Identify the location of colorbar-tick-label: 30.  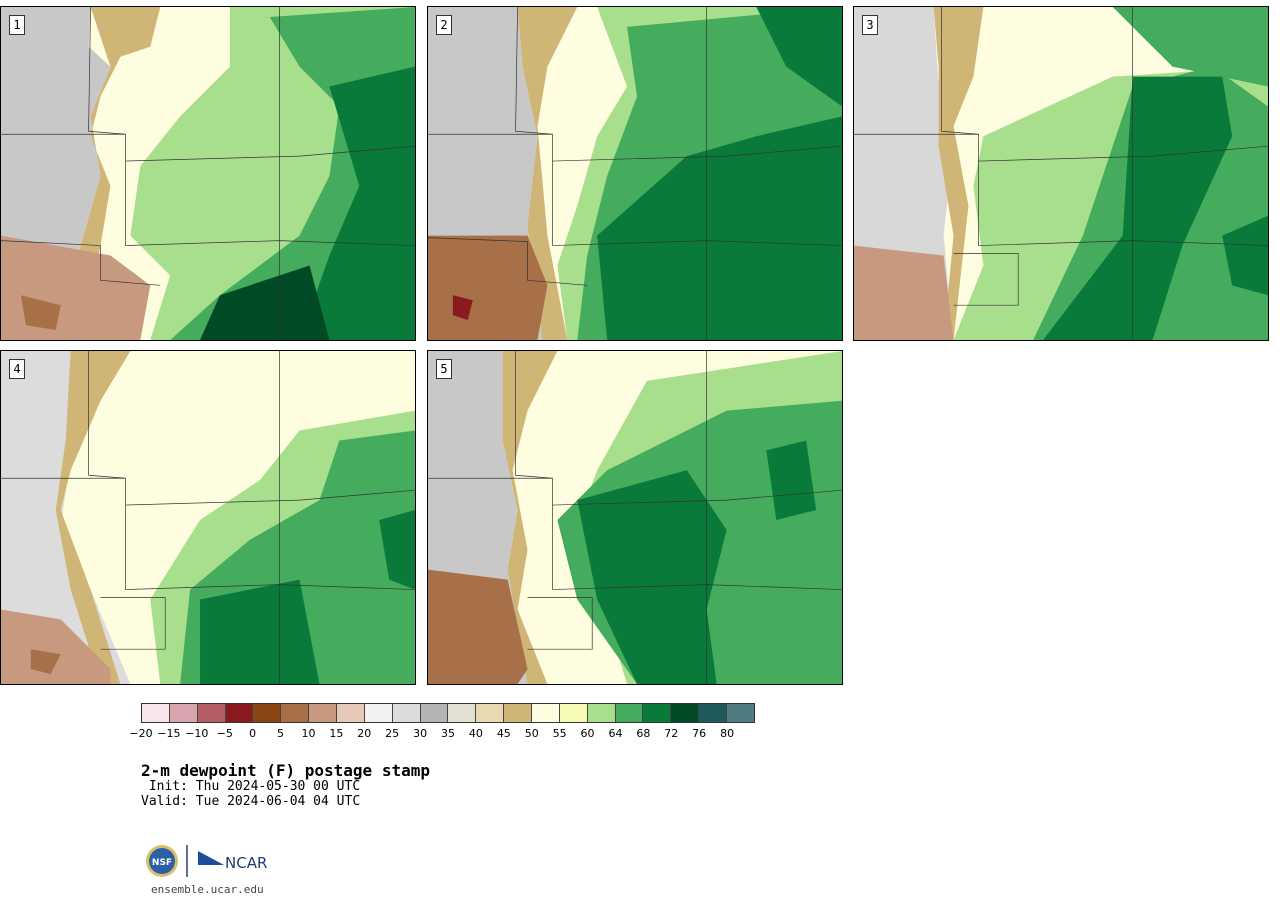
(420, 733).